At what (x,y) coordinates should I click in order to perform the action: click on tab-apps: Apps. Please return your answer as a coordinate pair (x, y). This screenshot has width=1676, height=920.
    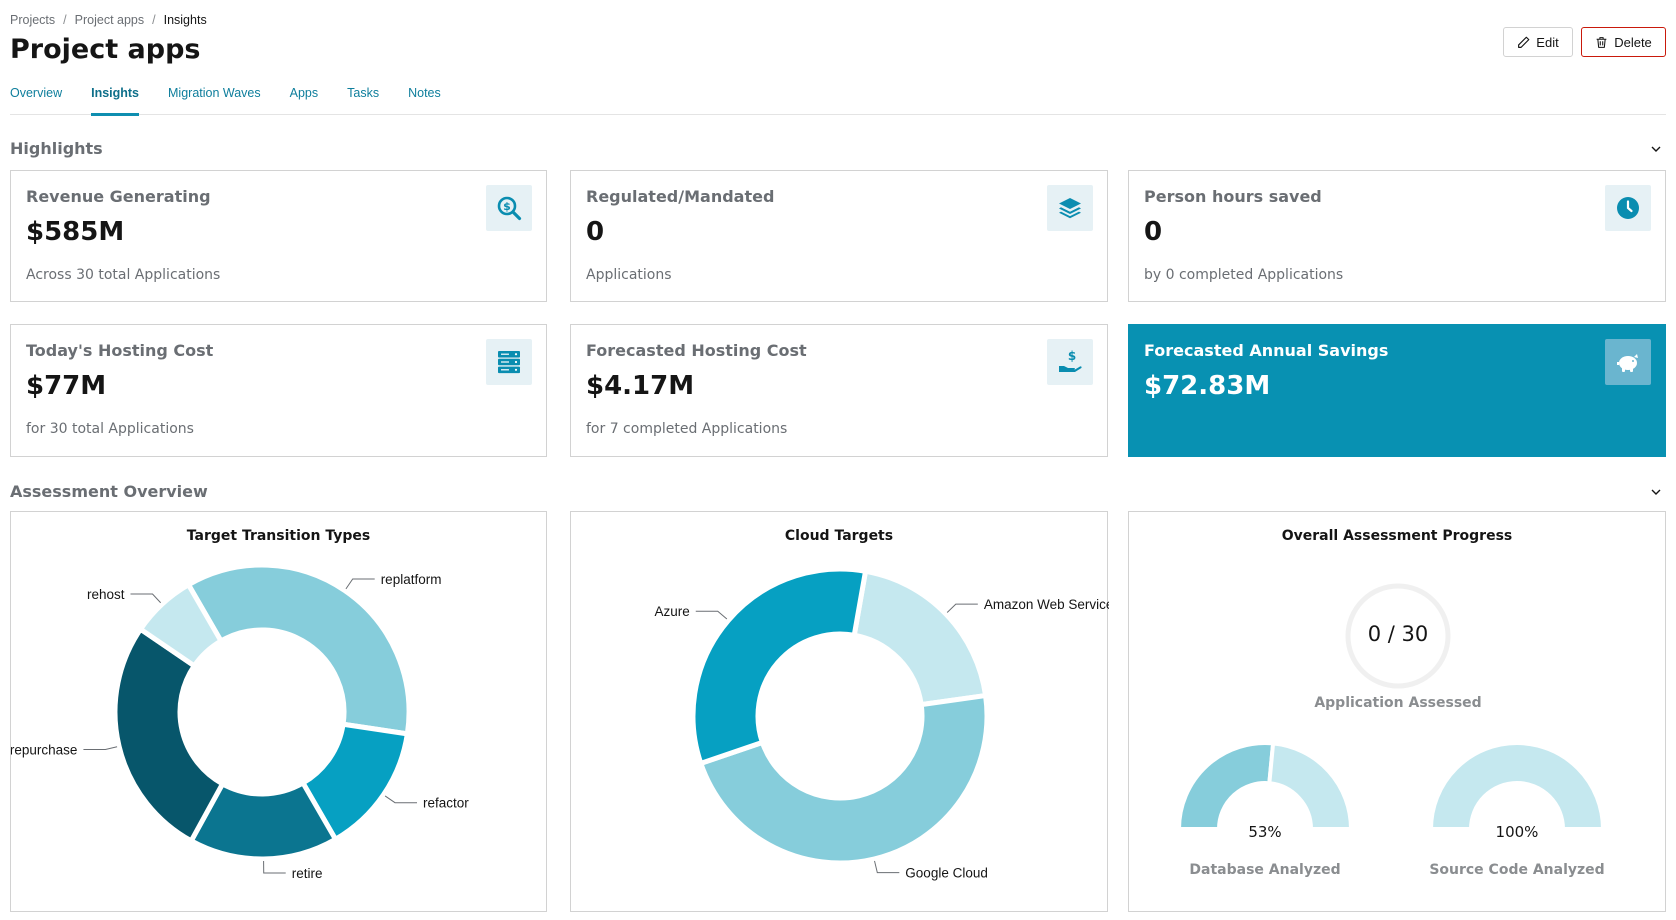
    Looking at the image, I should click on (304, 93).